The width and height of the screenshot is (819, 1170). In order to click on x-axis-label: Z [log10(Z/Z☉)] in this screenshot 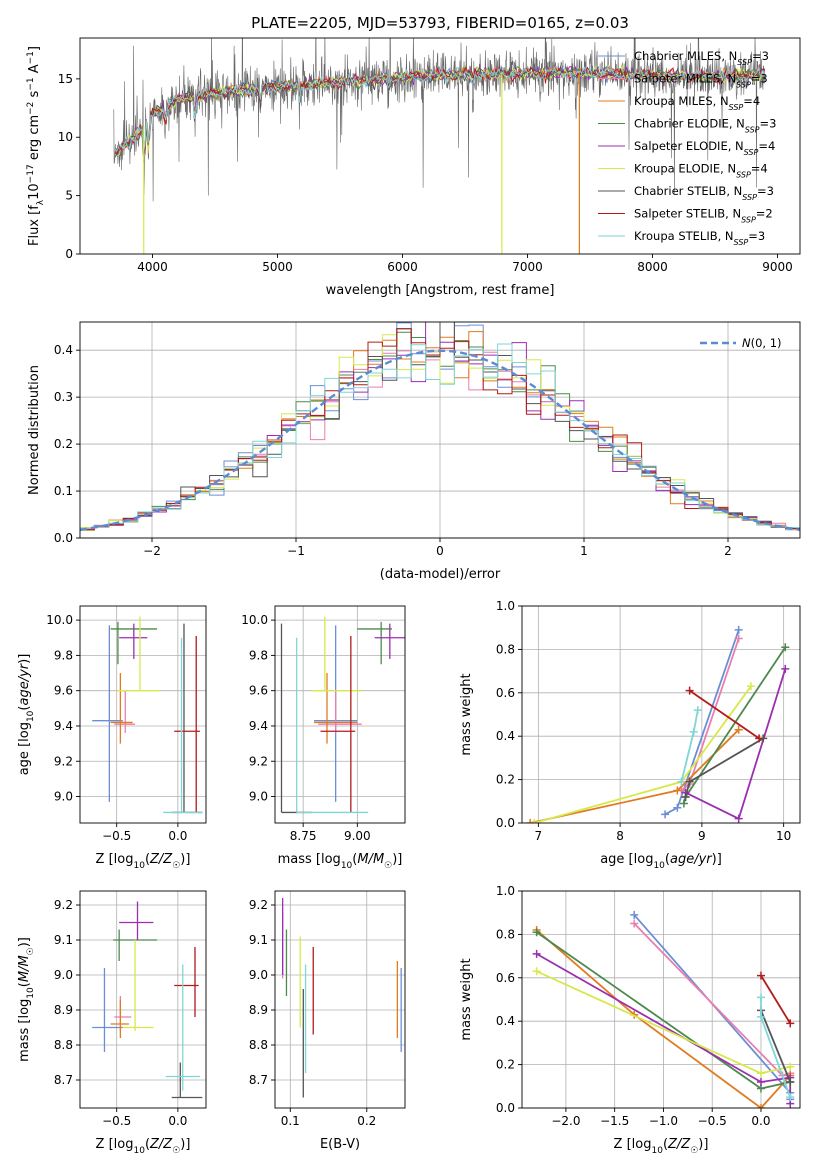, I will do `click(143, 1146)`.